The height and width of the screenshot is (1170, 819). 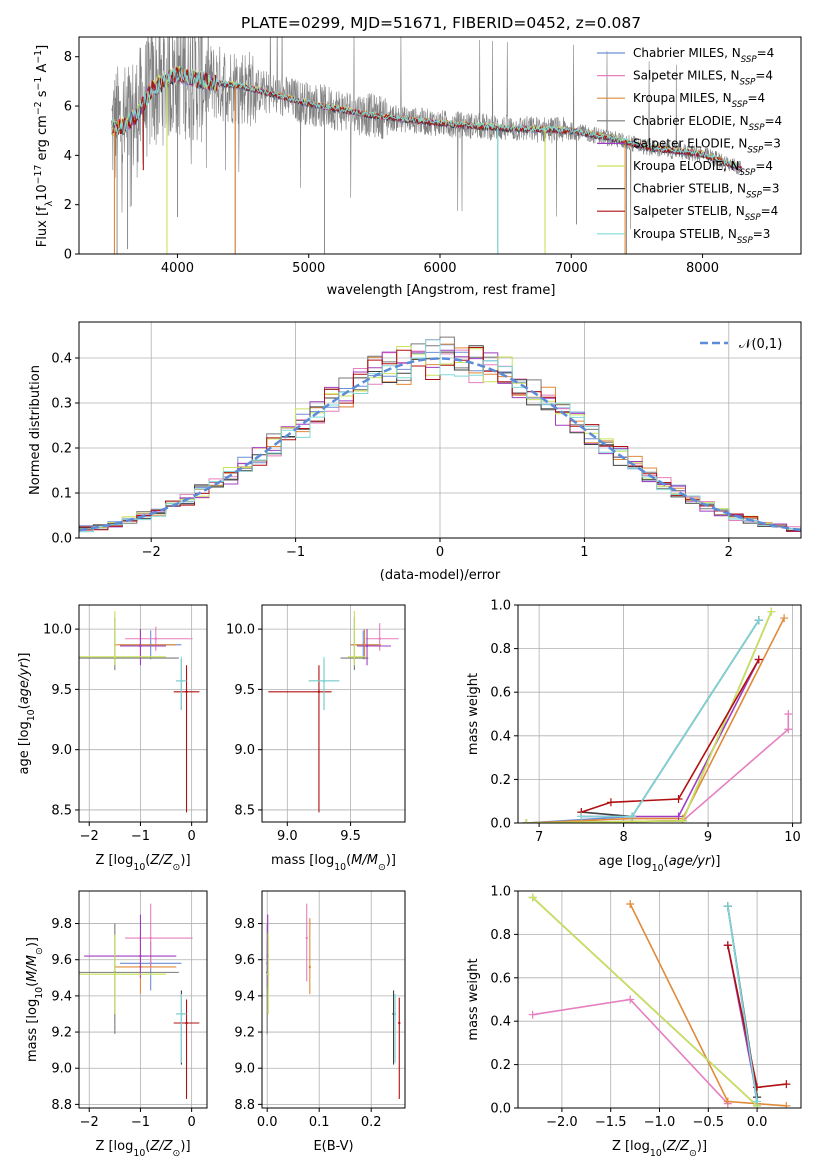 I want to click on age_mass-frame, so click(x=333, y=713).